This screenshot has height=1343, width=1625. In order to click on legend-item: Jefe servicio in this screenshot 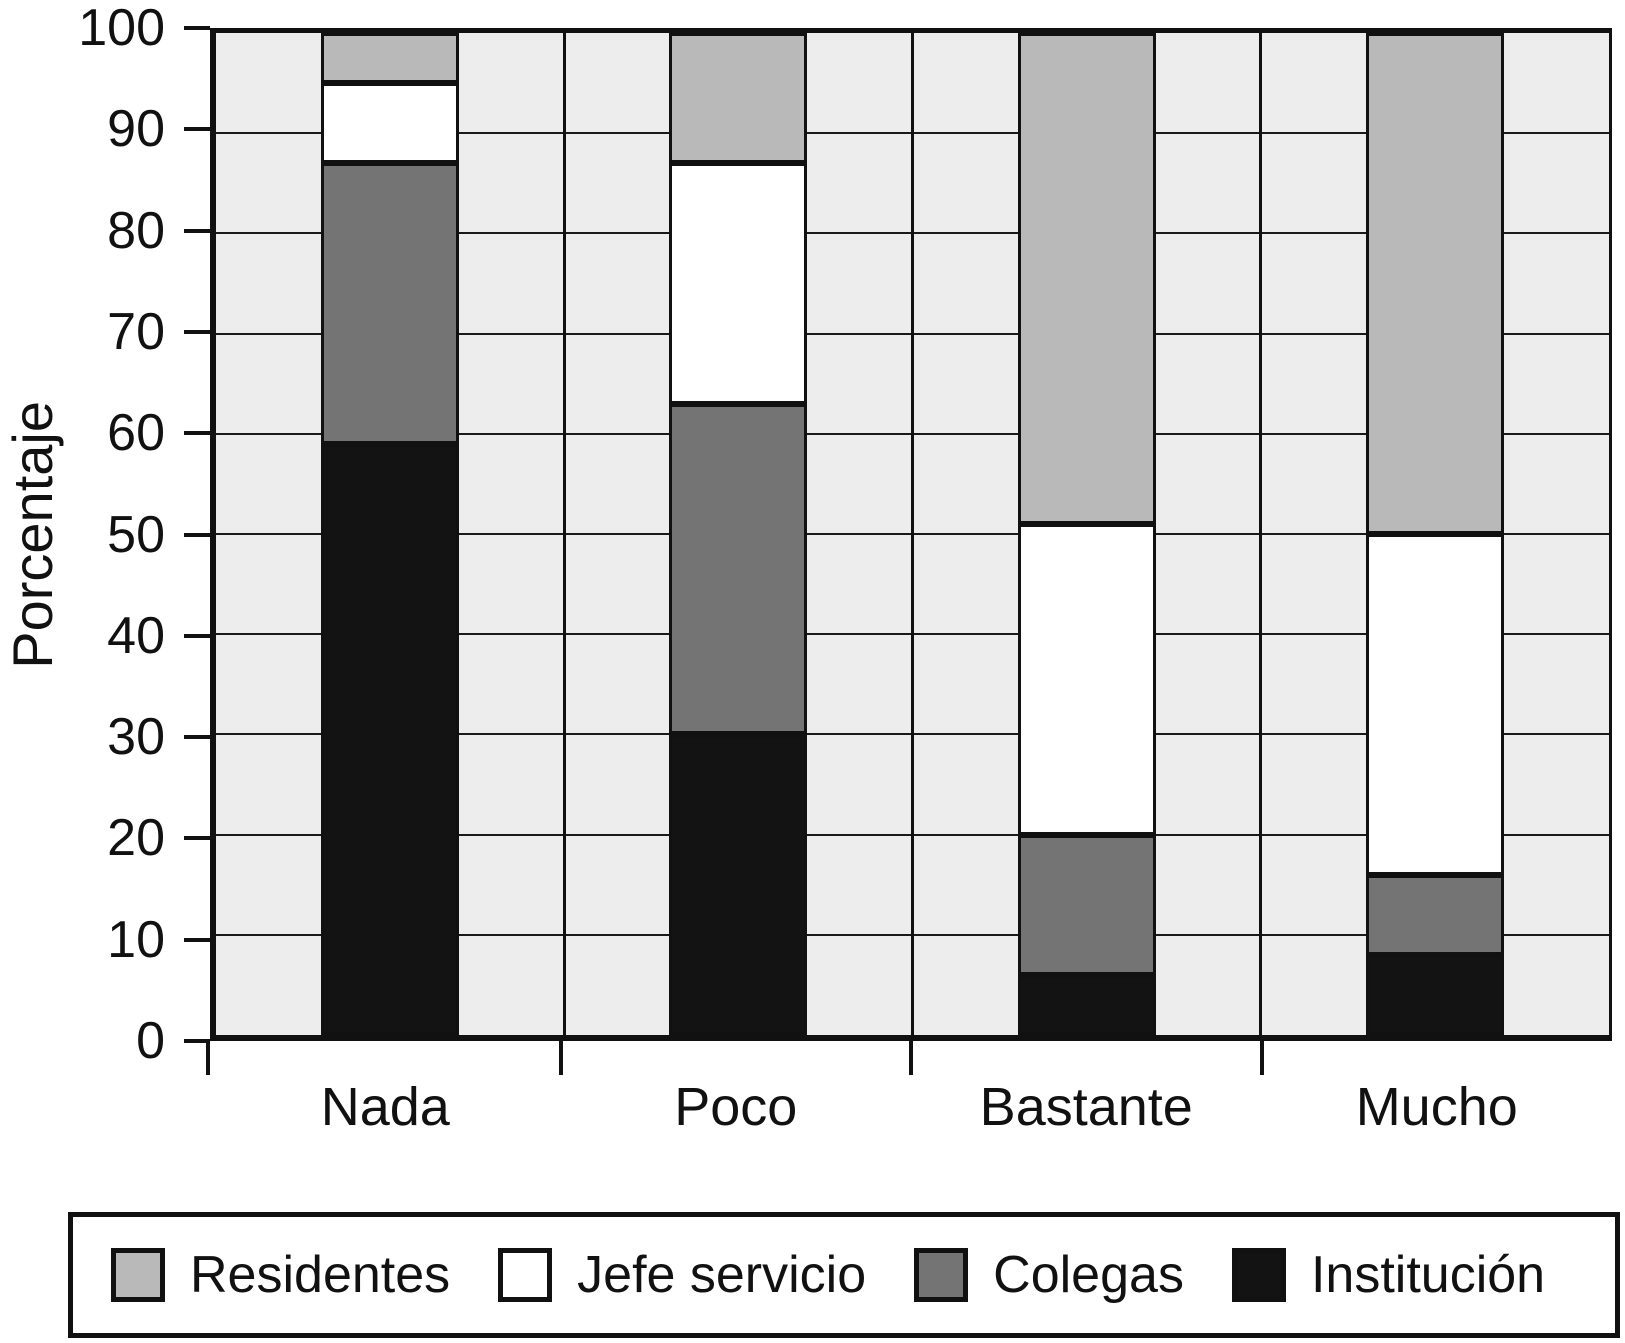, I will do `click(682, 1275)`.